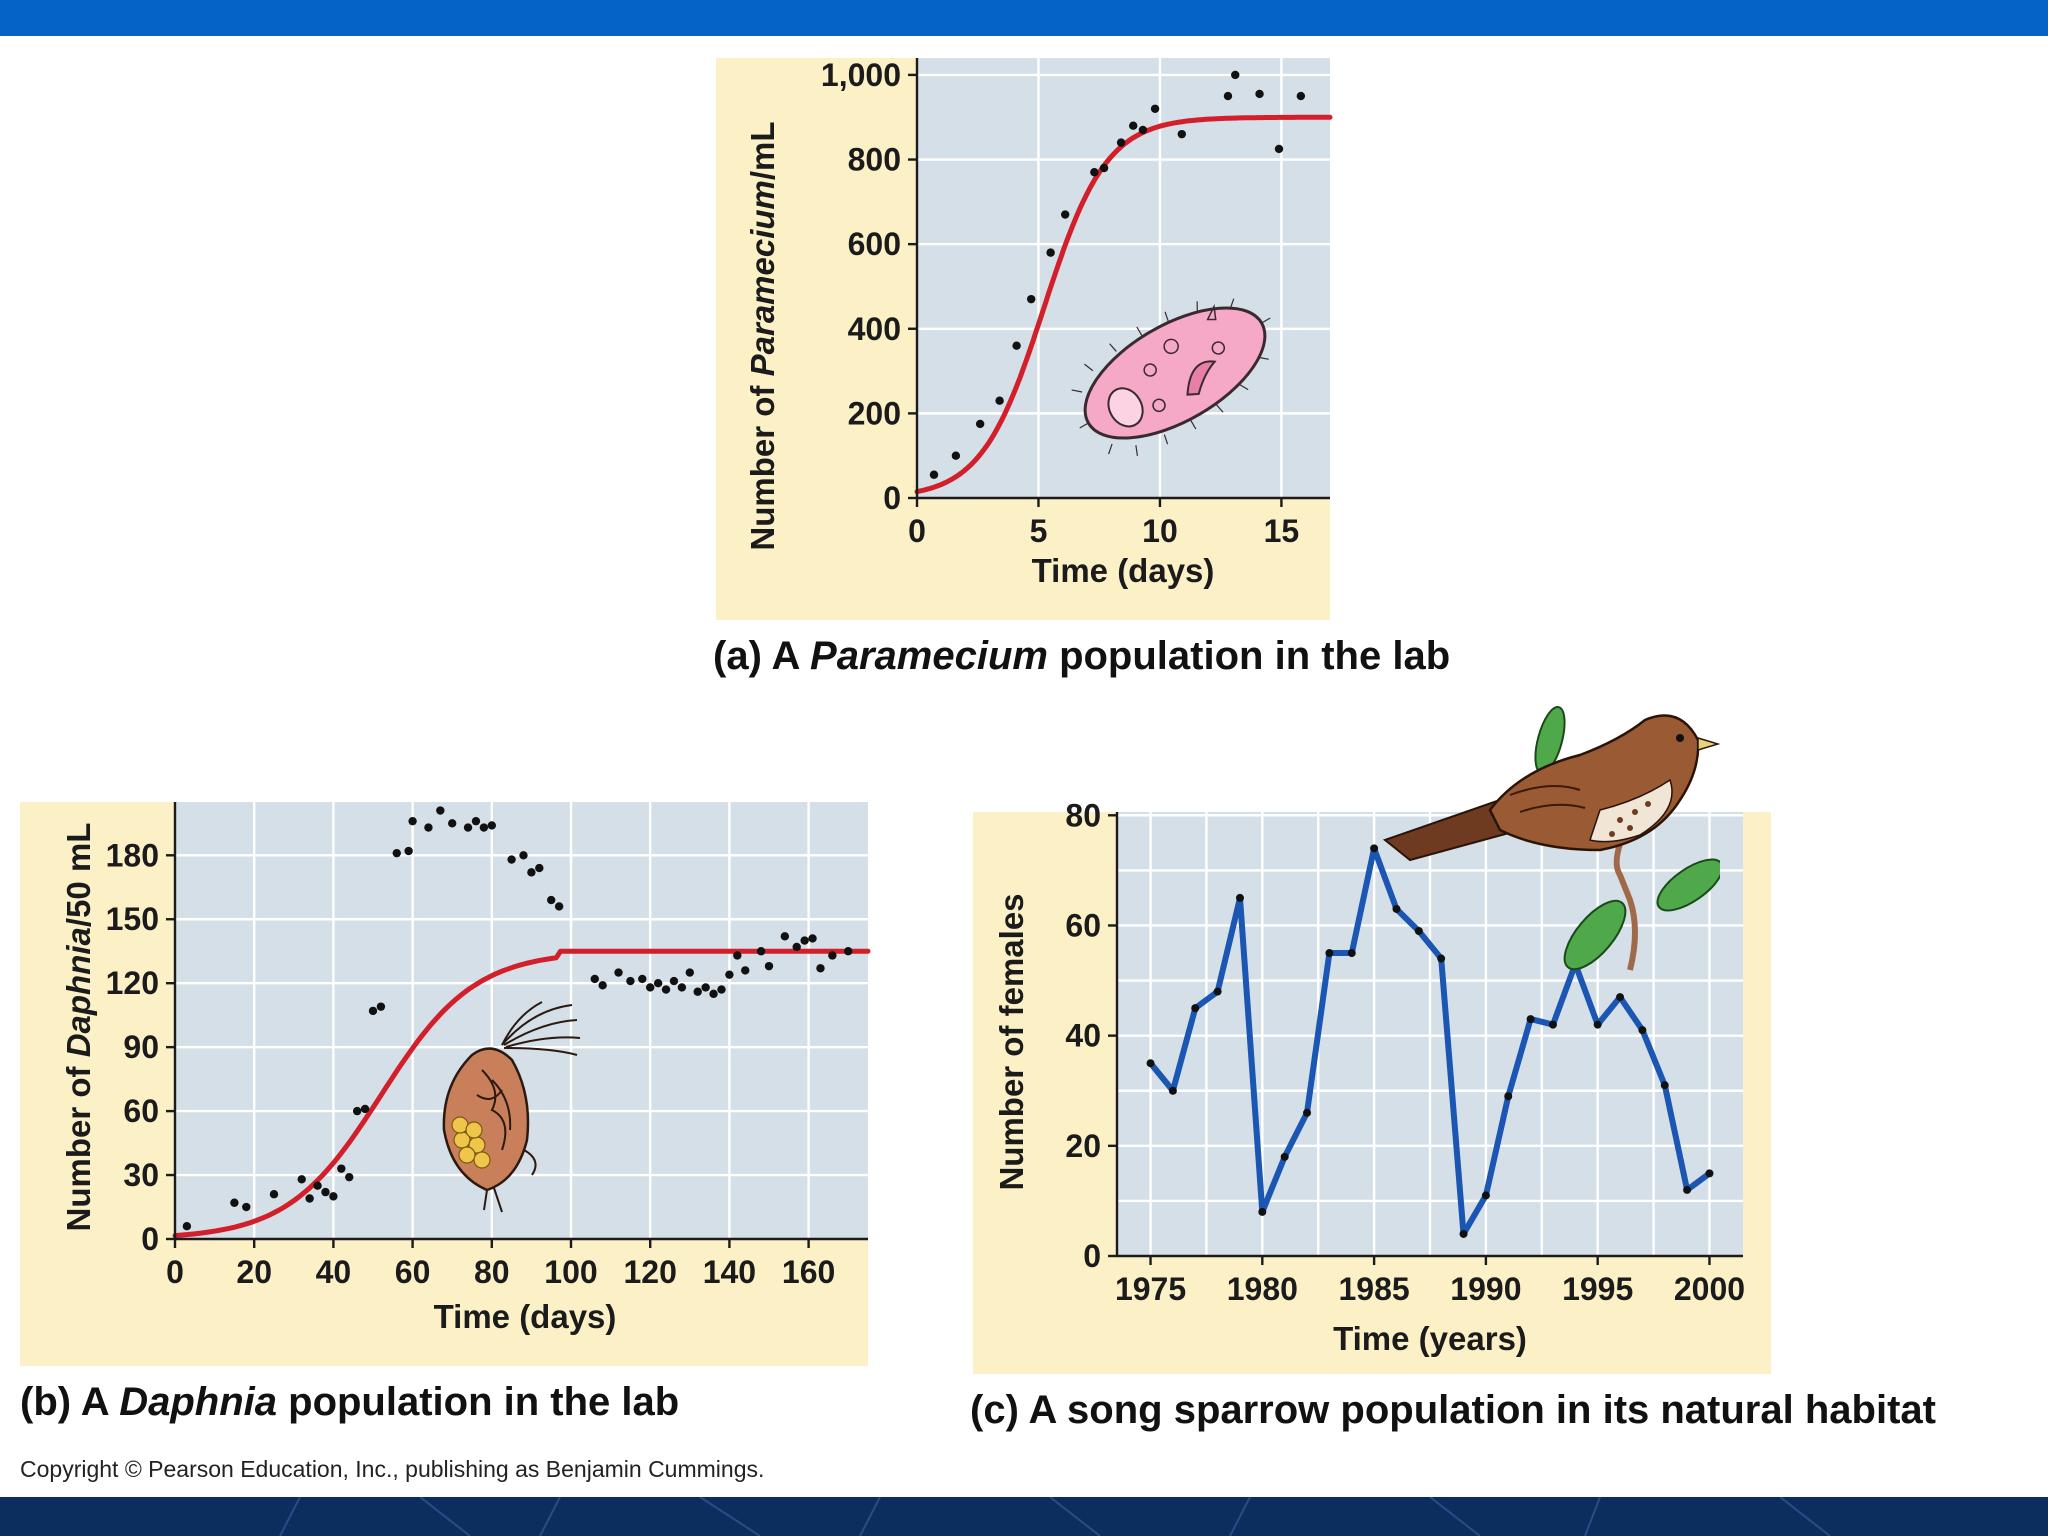 This screenshot has height=1536, width=2048. Describe the element at coordinates (650, 1272) in the screenshot. I see `x-tick-label: 120` at that location.